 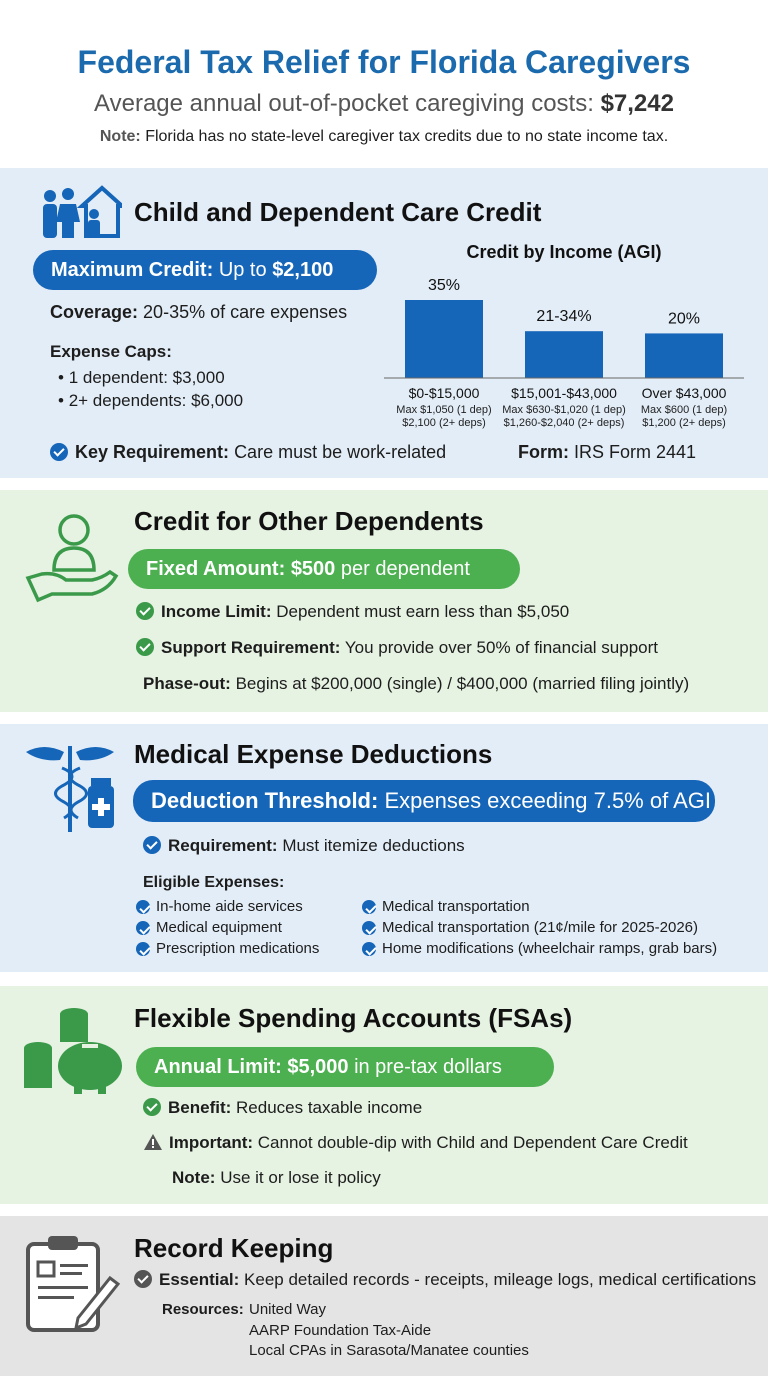 I want to click on category-note: $2,100 (2+ deps), so click(x=443, y=423).